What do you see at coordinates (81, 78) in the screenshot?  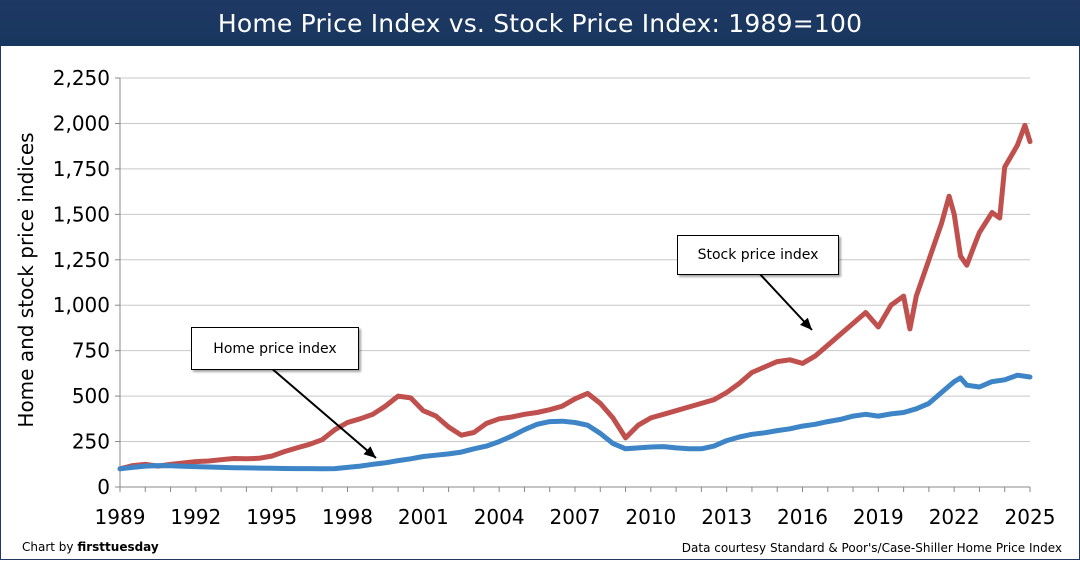 I see `y-tick-label: 2,250` at bounding box center [81, 78].